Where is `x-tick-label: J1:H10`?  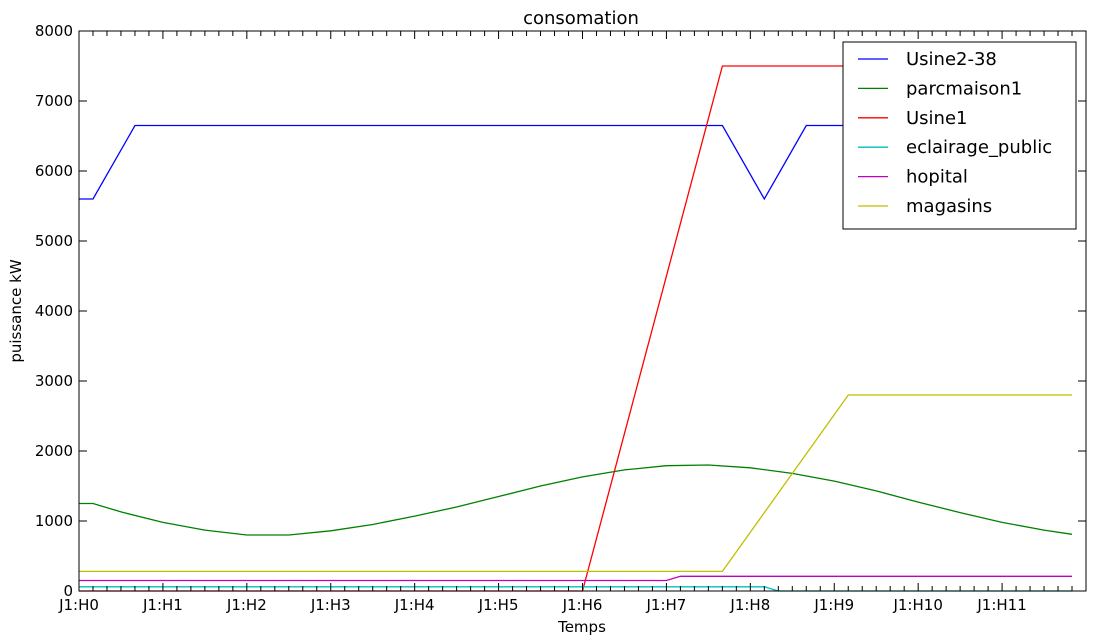 x-tick-label: J1:H10 is located at coordinates (917, 605).